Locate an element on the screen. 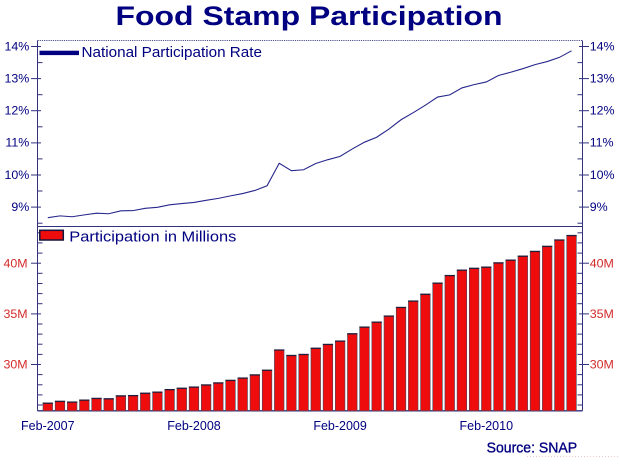  svg-text: Feb-2009 is located at coordinates (340, 426).